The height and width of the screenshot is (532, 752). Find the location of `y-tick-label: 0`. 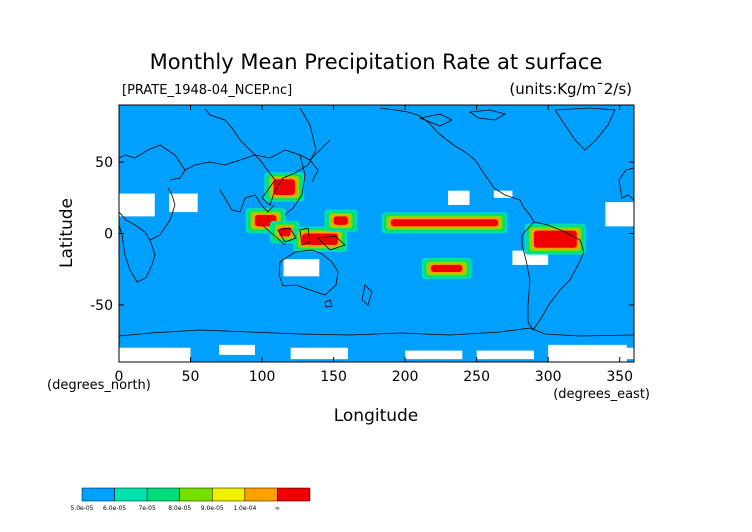

y-tick-label: 0 is located at coordinates (108, 235).